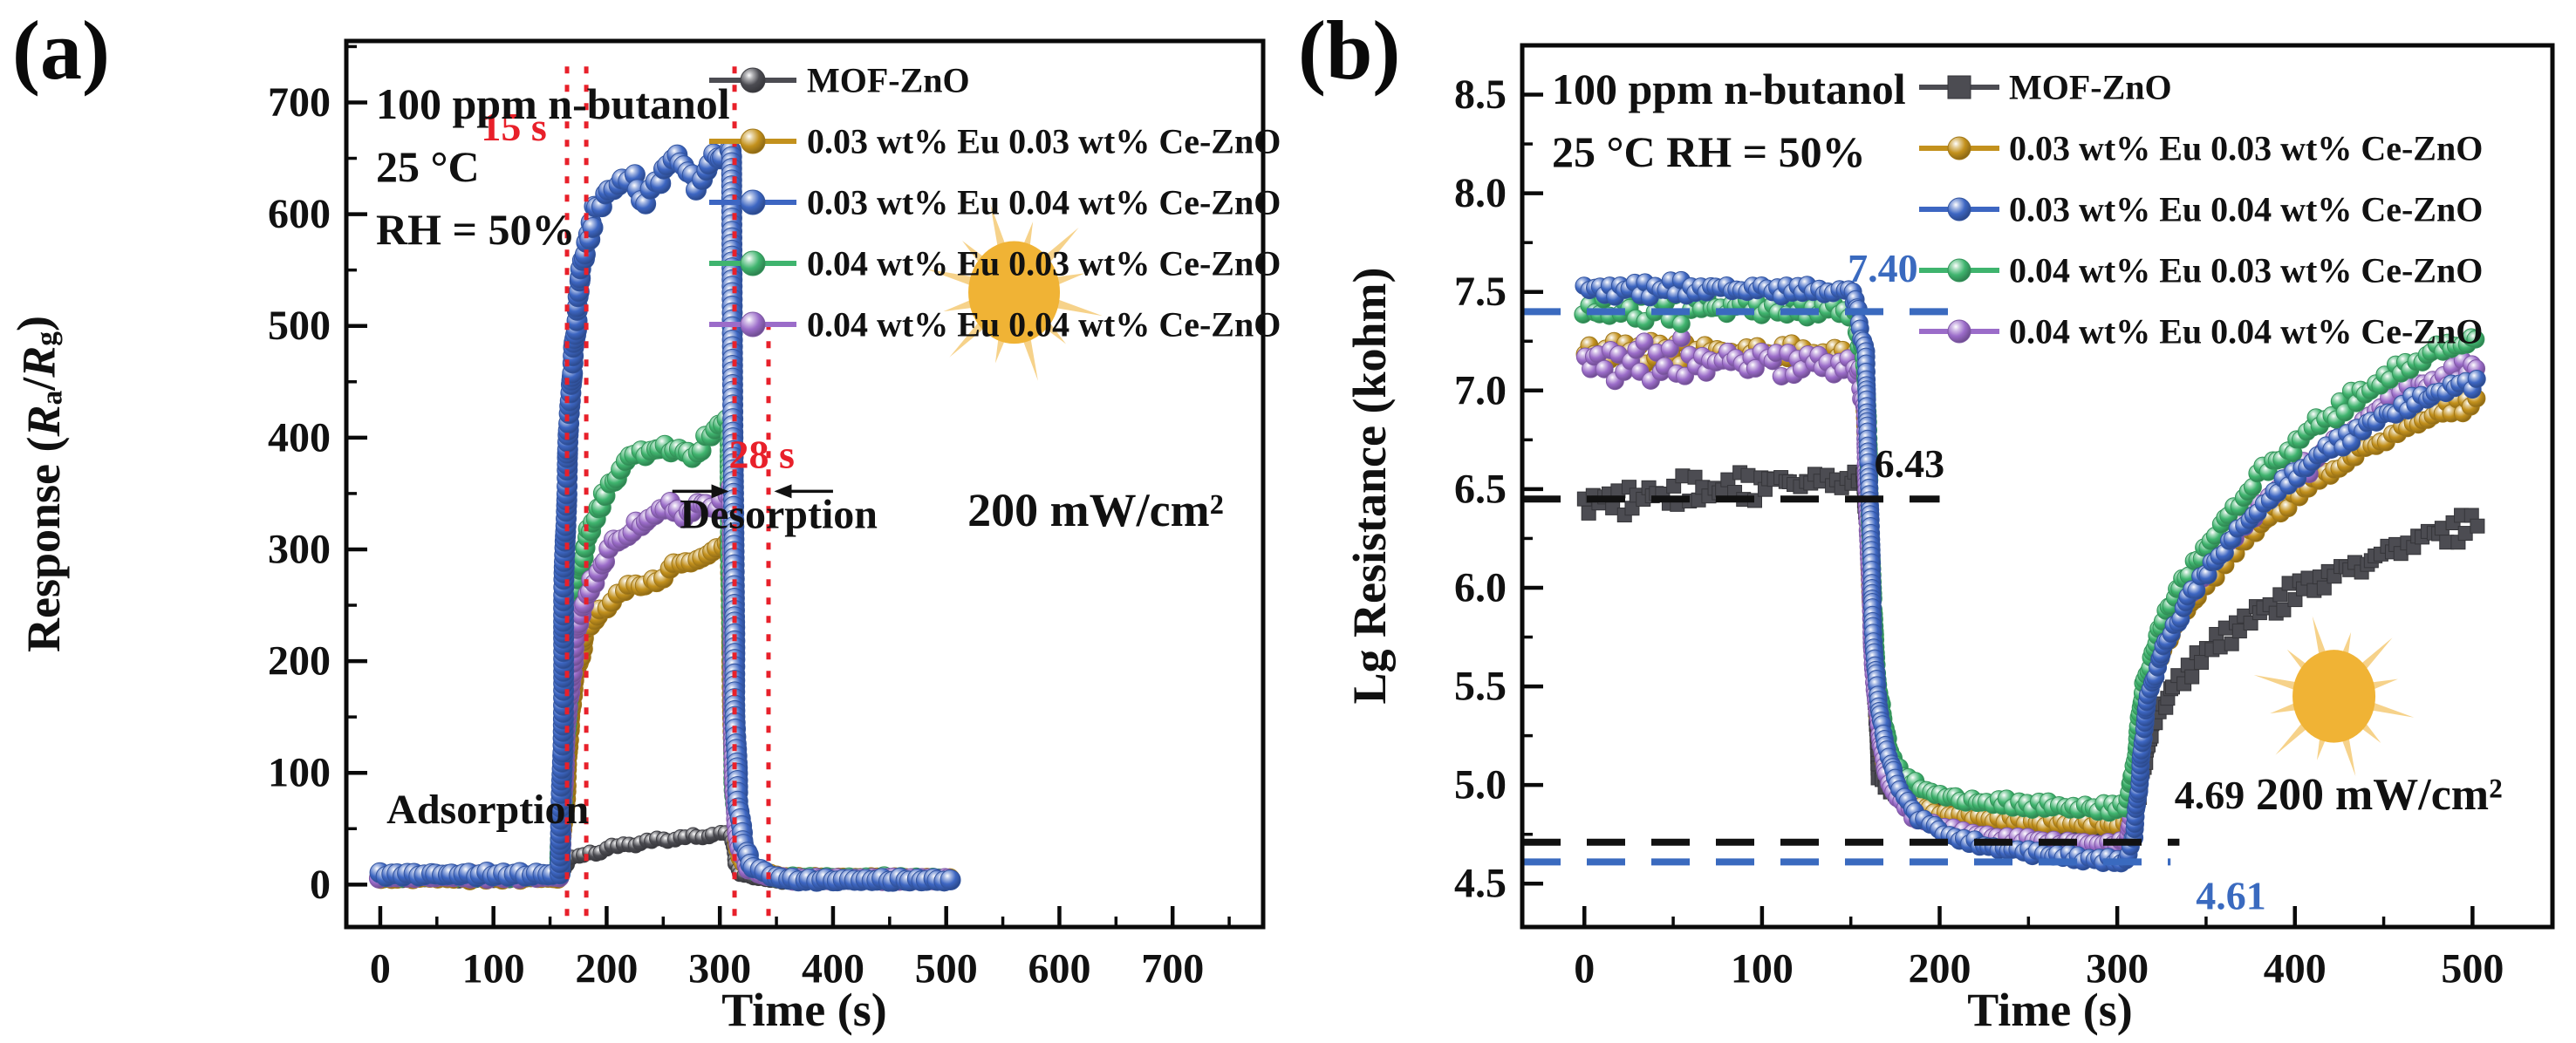 Image resolution: width=2576 pixels, height=1043 pixels. What do you see at coordinates (1883, 268) in the screenshot?
I see `baseline-resistance-value: 7.40` at bounding box center [1883, 268].